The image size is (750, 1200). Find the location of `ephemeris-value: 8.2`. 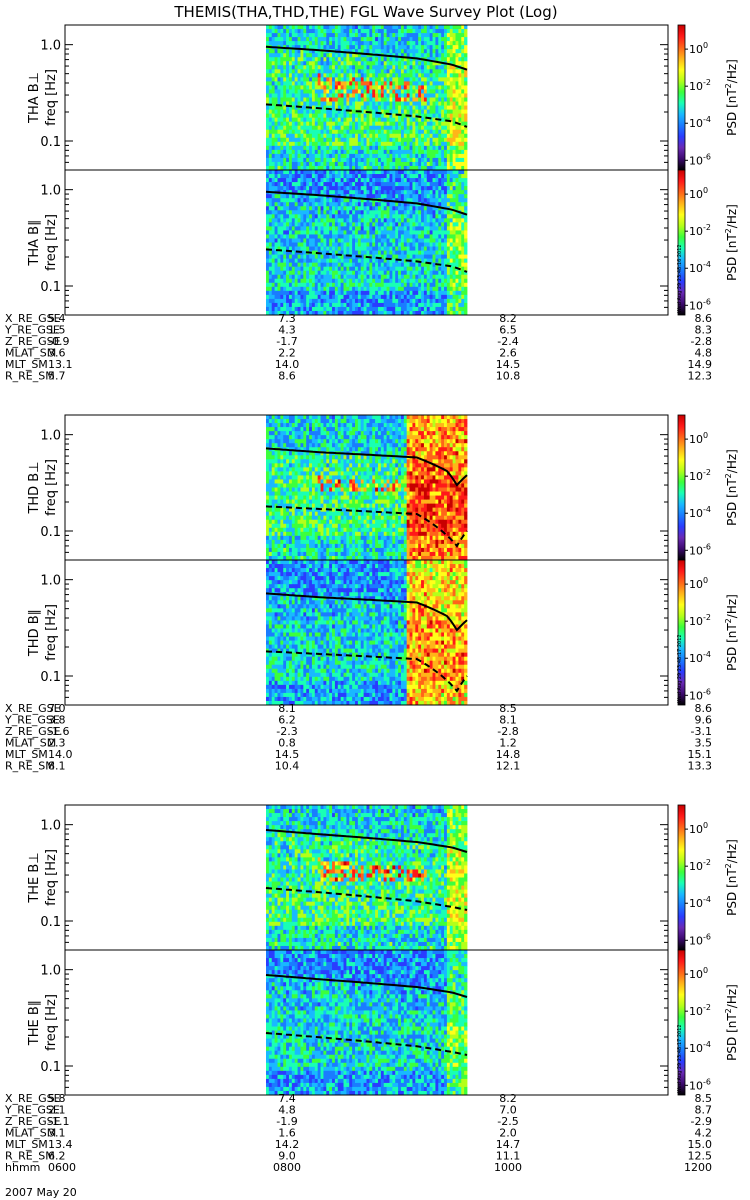

ephemeris-value: 8.2 is located at coordinates (508, 318).